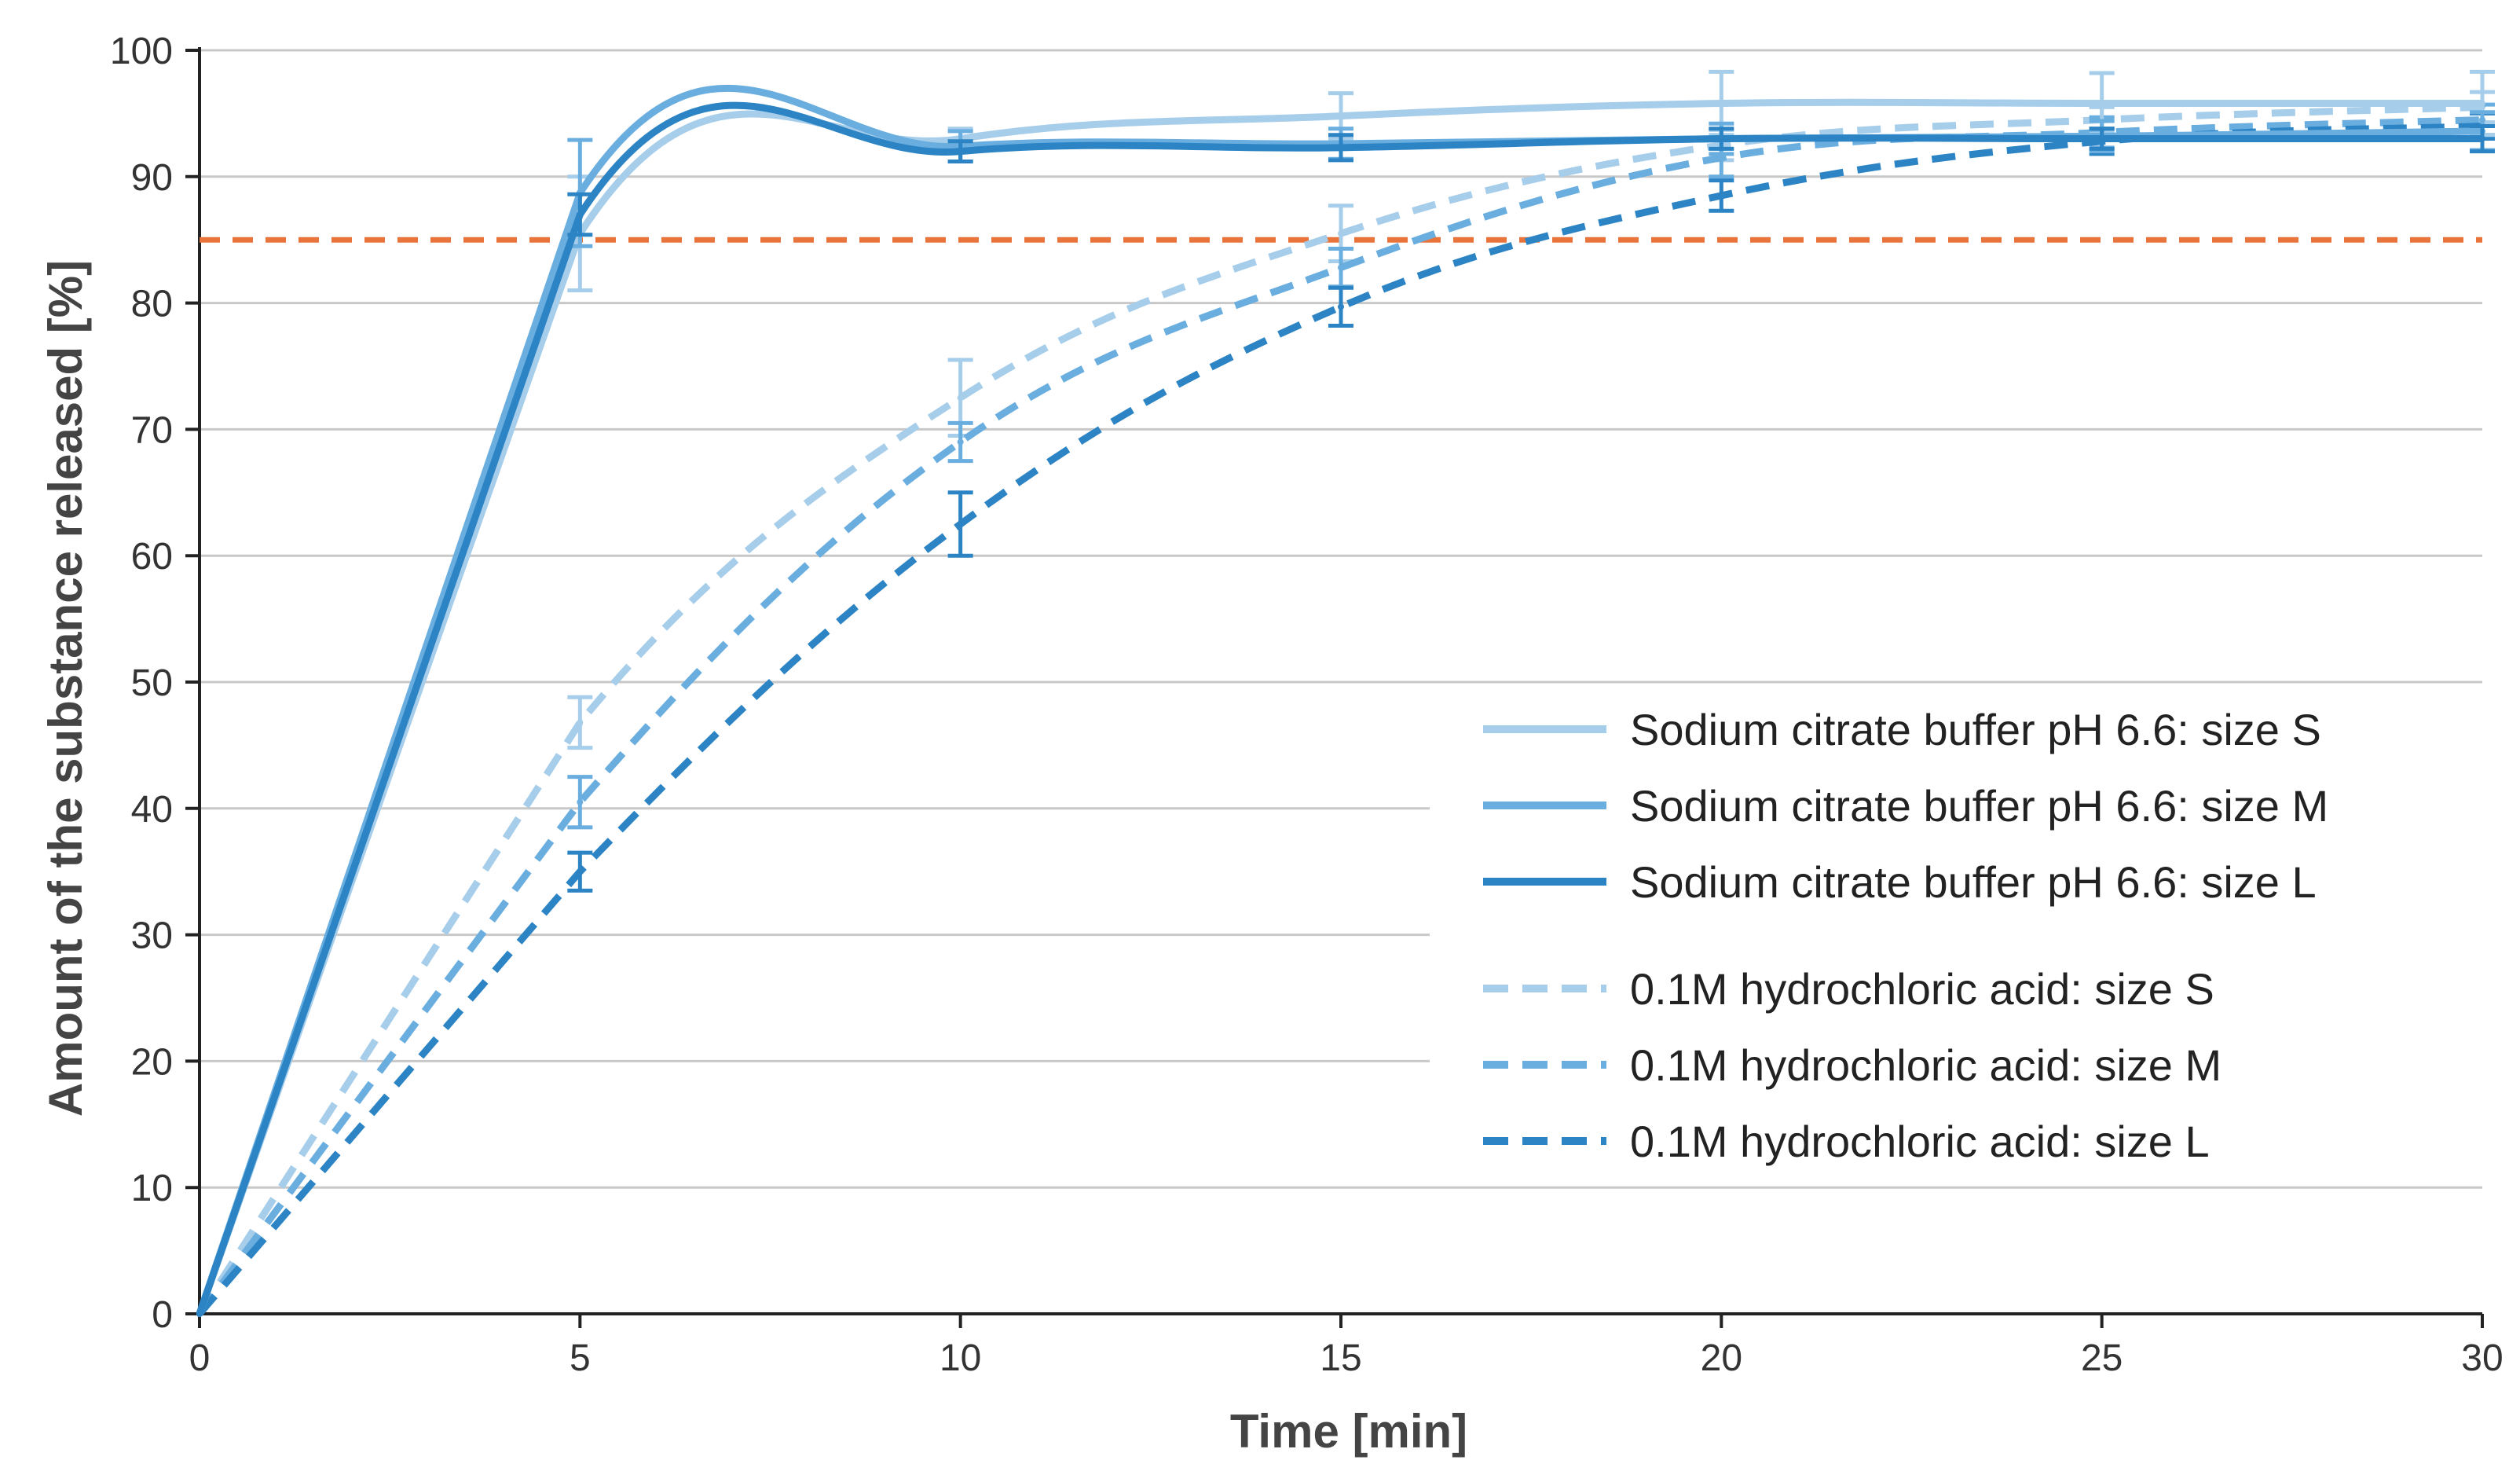  I want to click on y-tick-label: 60, so click(152, 557).